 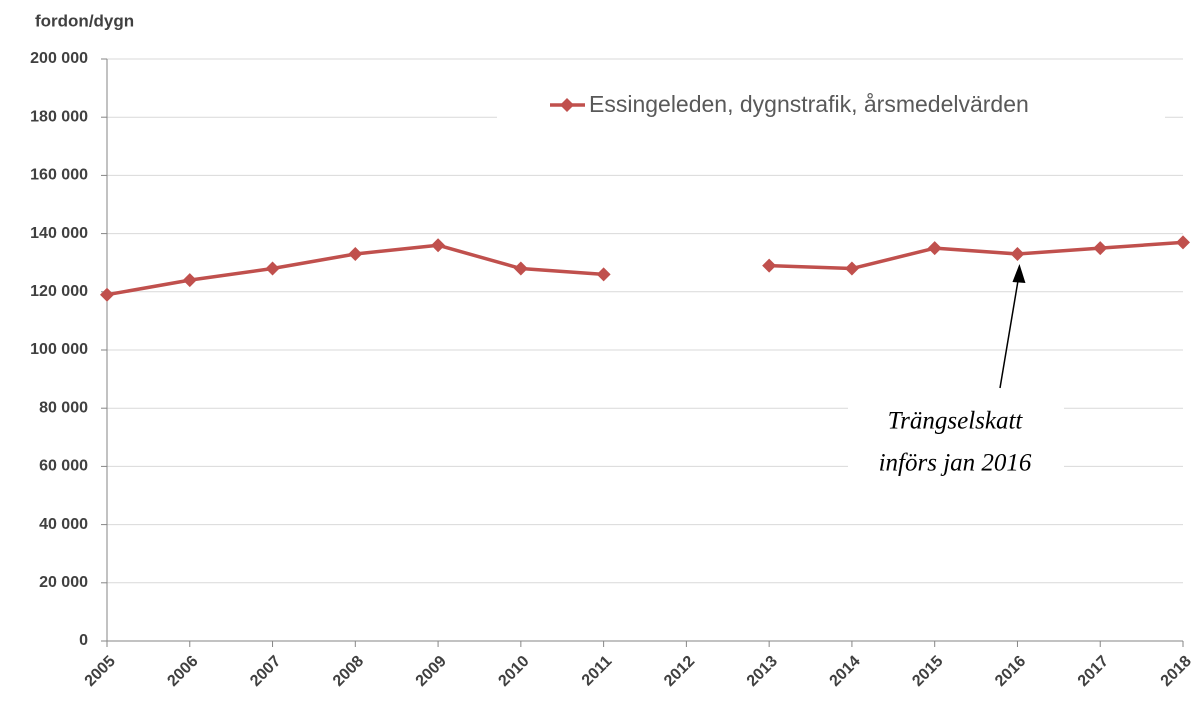 What do you see at coordinates (59, 175) in the screenshot?
I see `y-tick-label: 160 000` at bounding box center [59, 175].